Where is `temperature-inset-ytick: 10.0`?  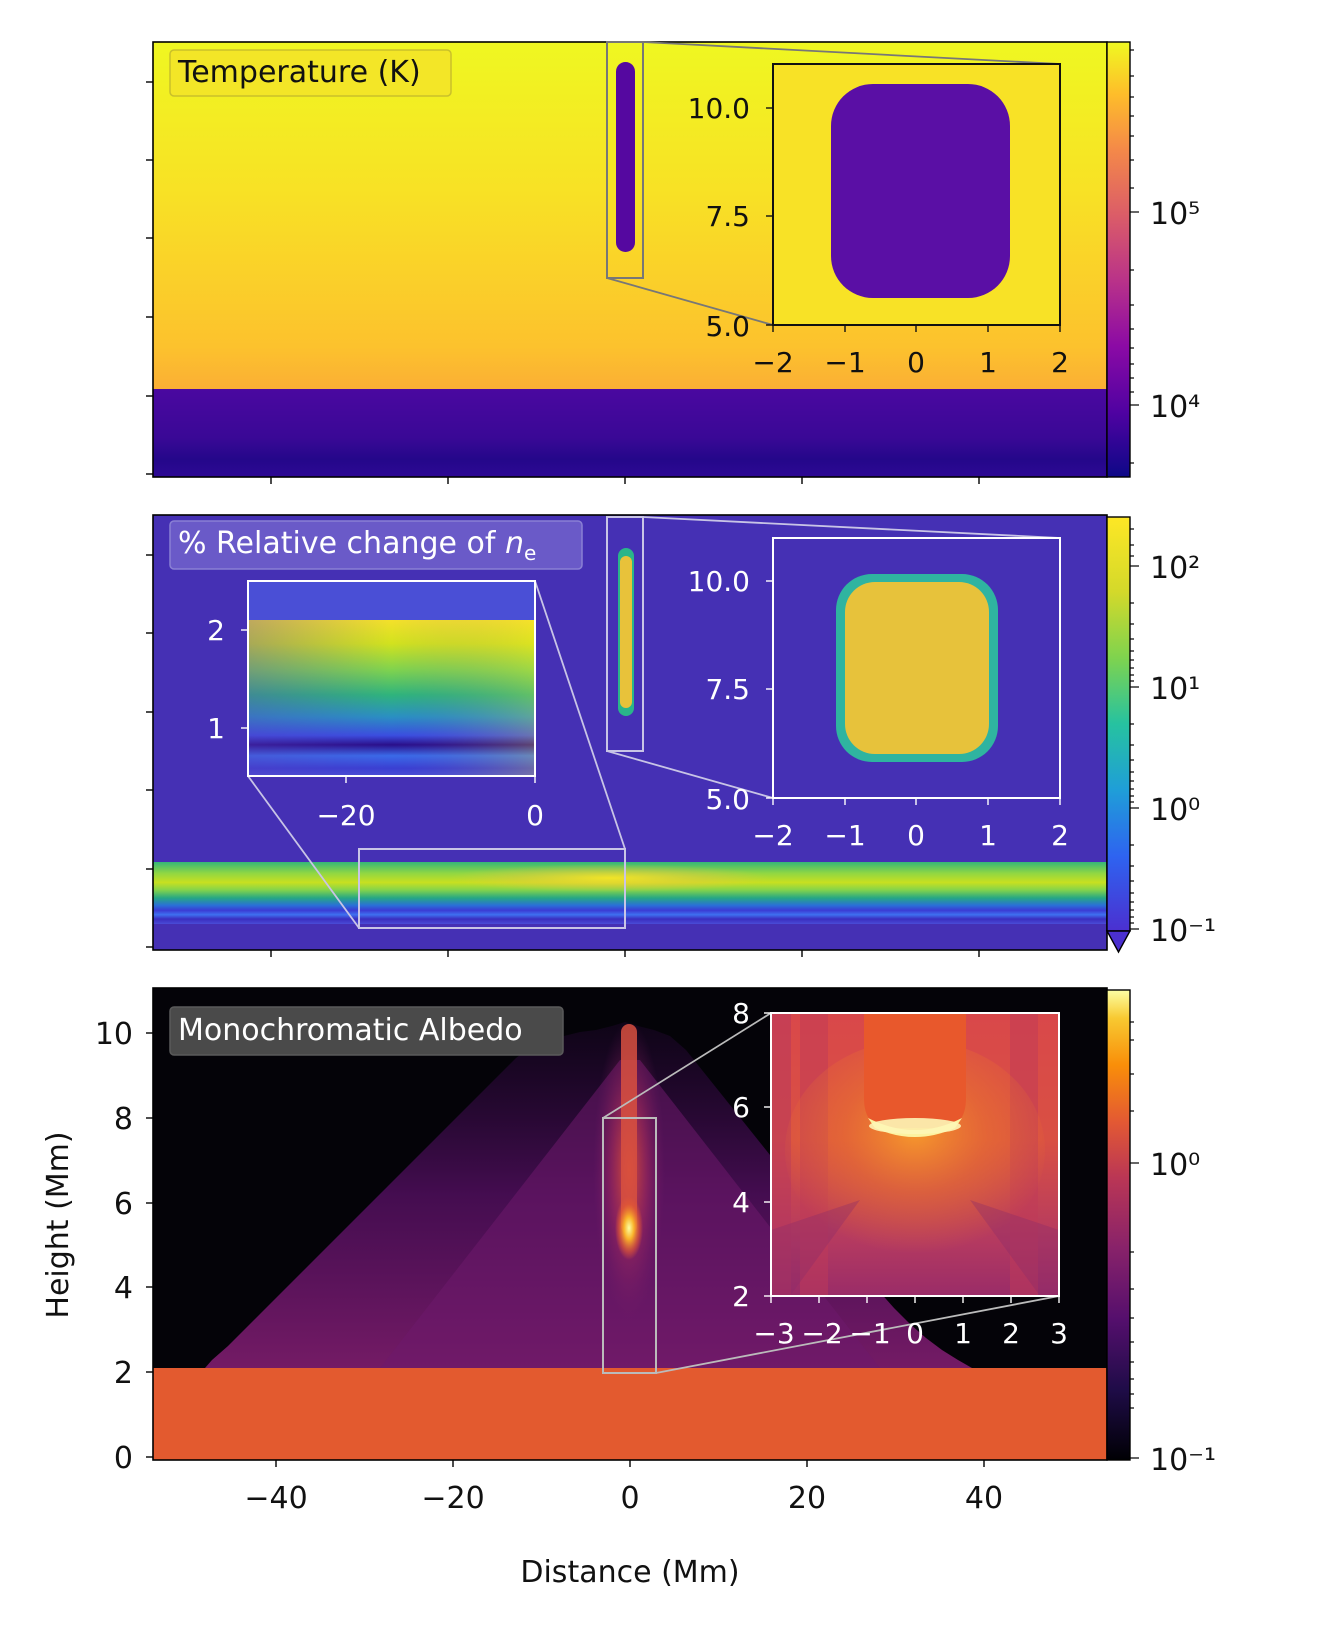
temperature-inset-ytick: 10.0 is located at coordinates (719, 108).